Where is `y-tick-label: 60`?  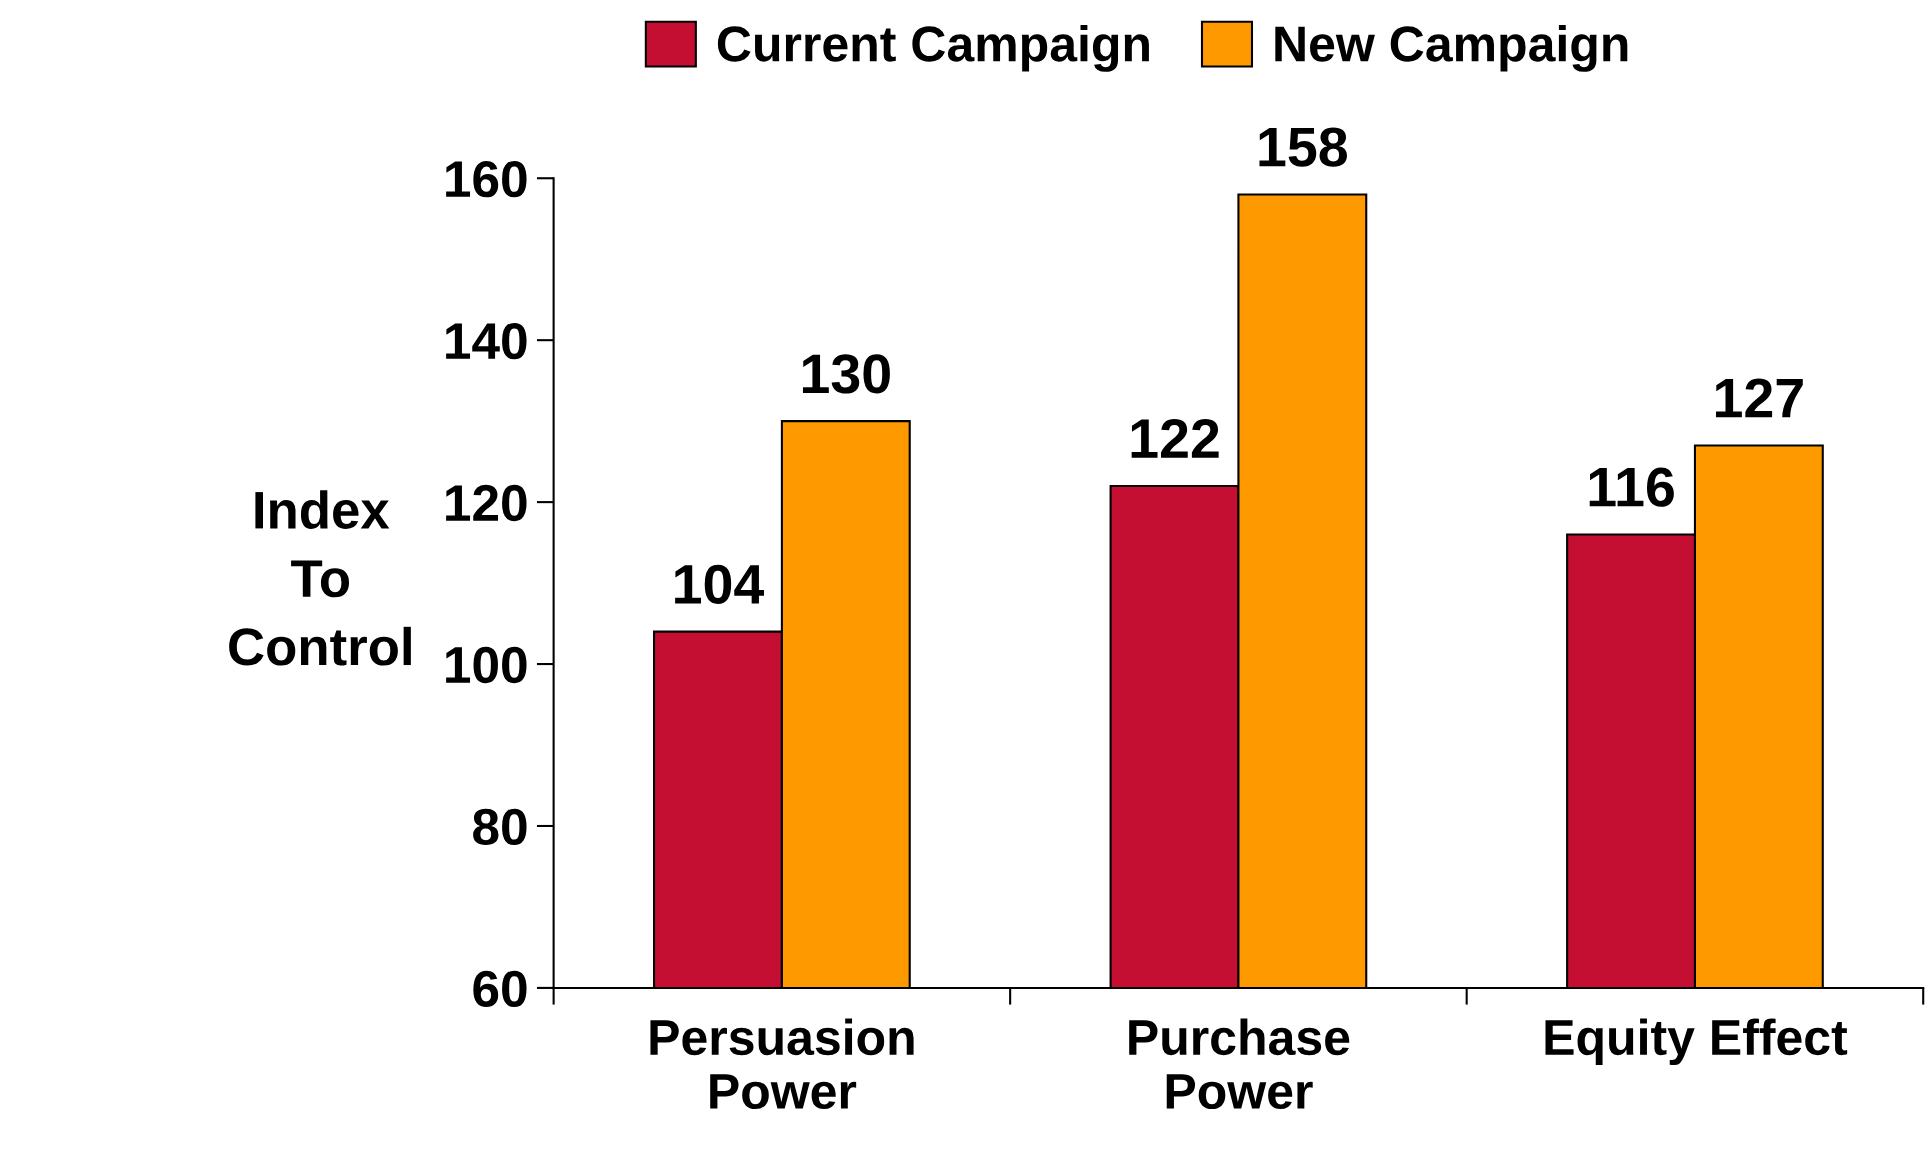
y-tick-label: 60 is located at coordinates (500, 989).